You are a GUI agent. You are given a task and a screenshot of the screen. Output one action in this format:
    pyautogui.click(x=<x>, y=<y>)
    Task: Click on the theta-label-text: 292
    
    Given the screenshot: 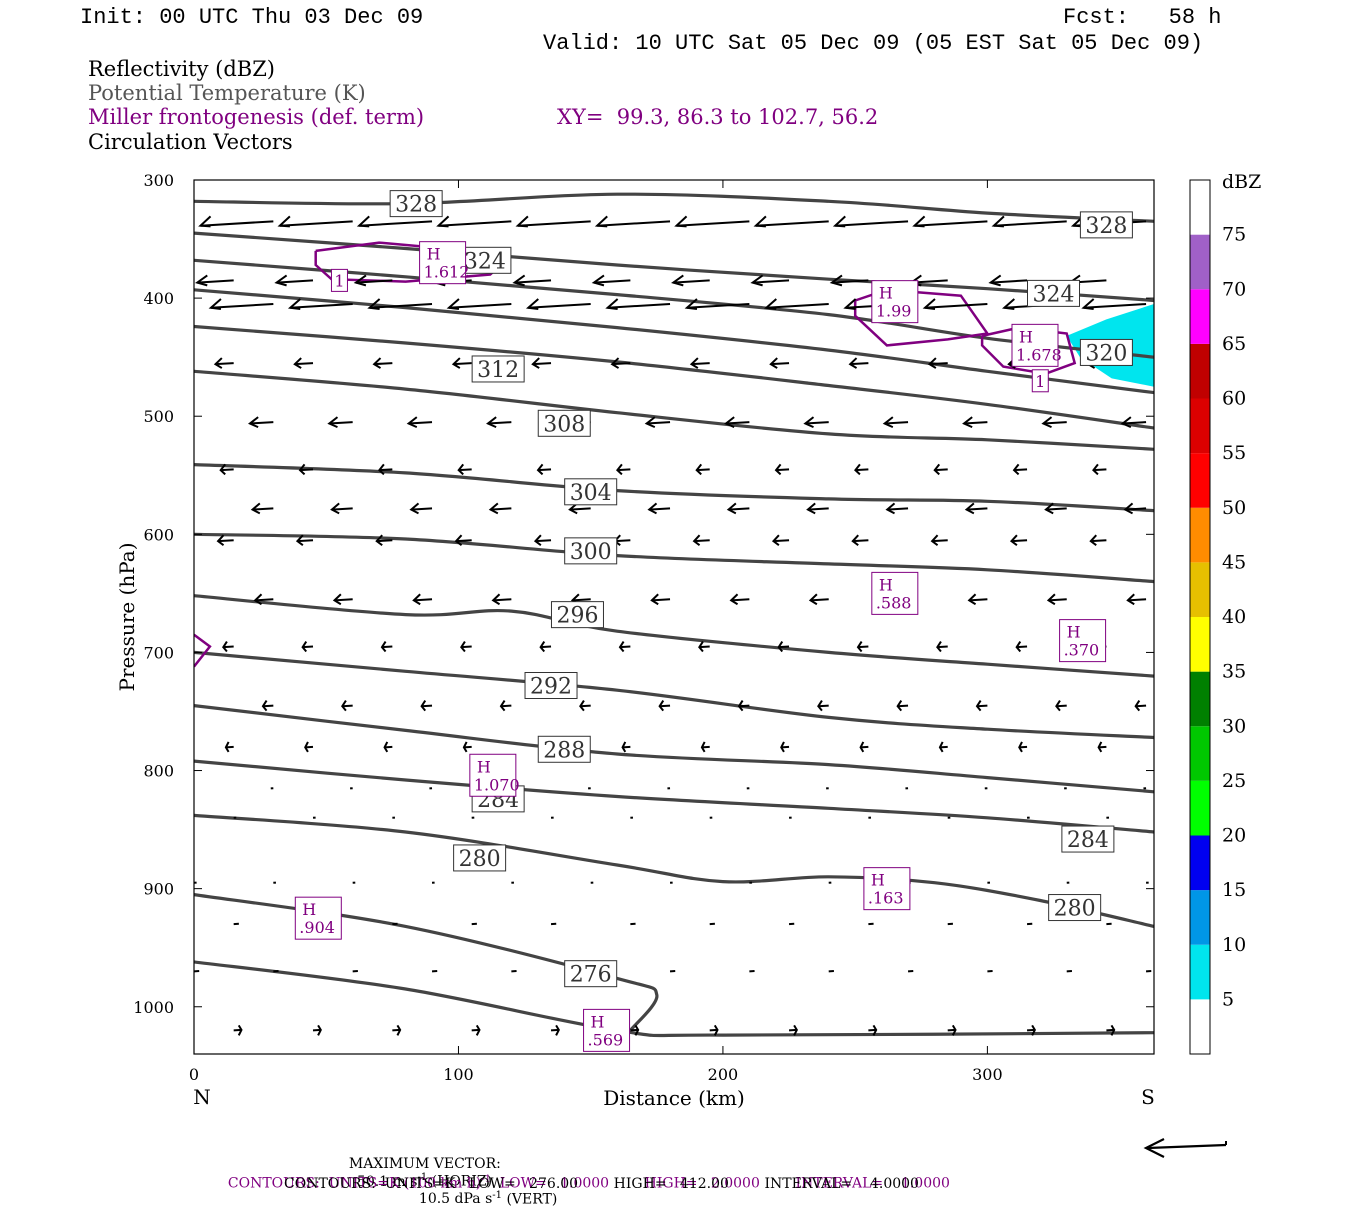 What is the action you would take?
    pyautogui.click(x=551, y=687)
    